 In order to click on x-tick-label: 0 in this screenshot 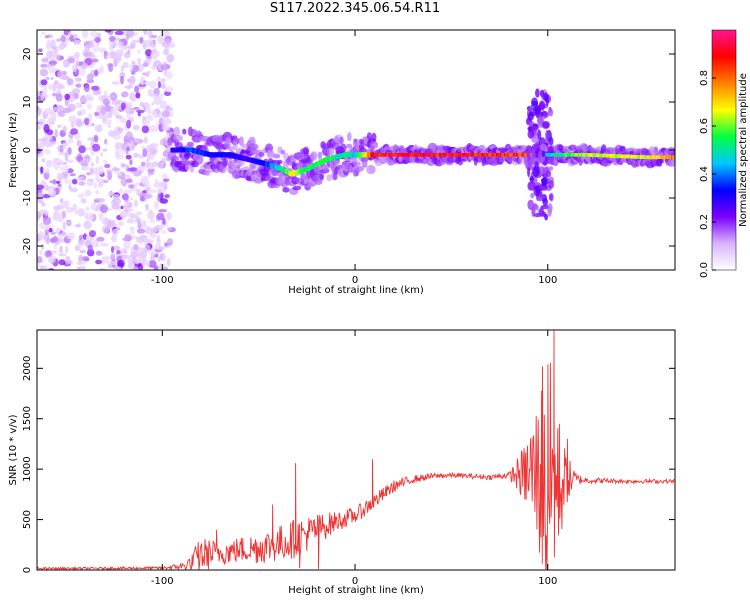, I will do `click(355, 280)`.